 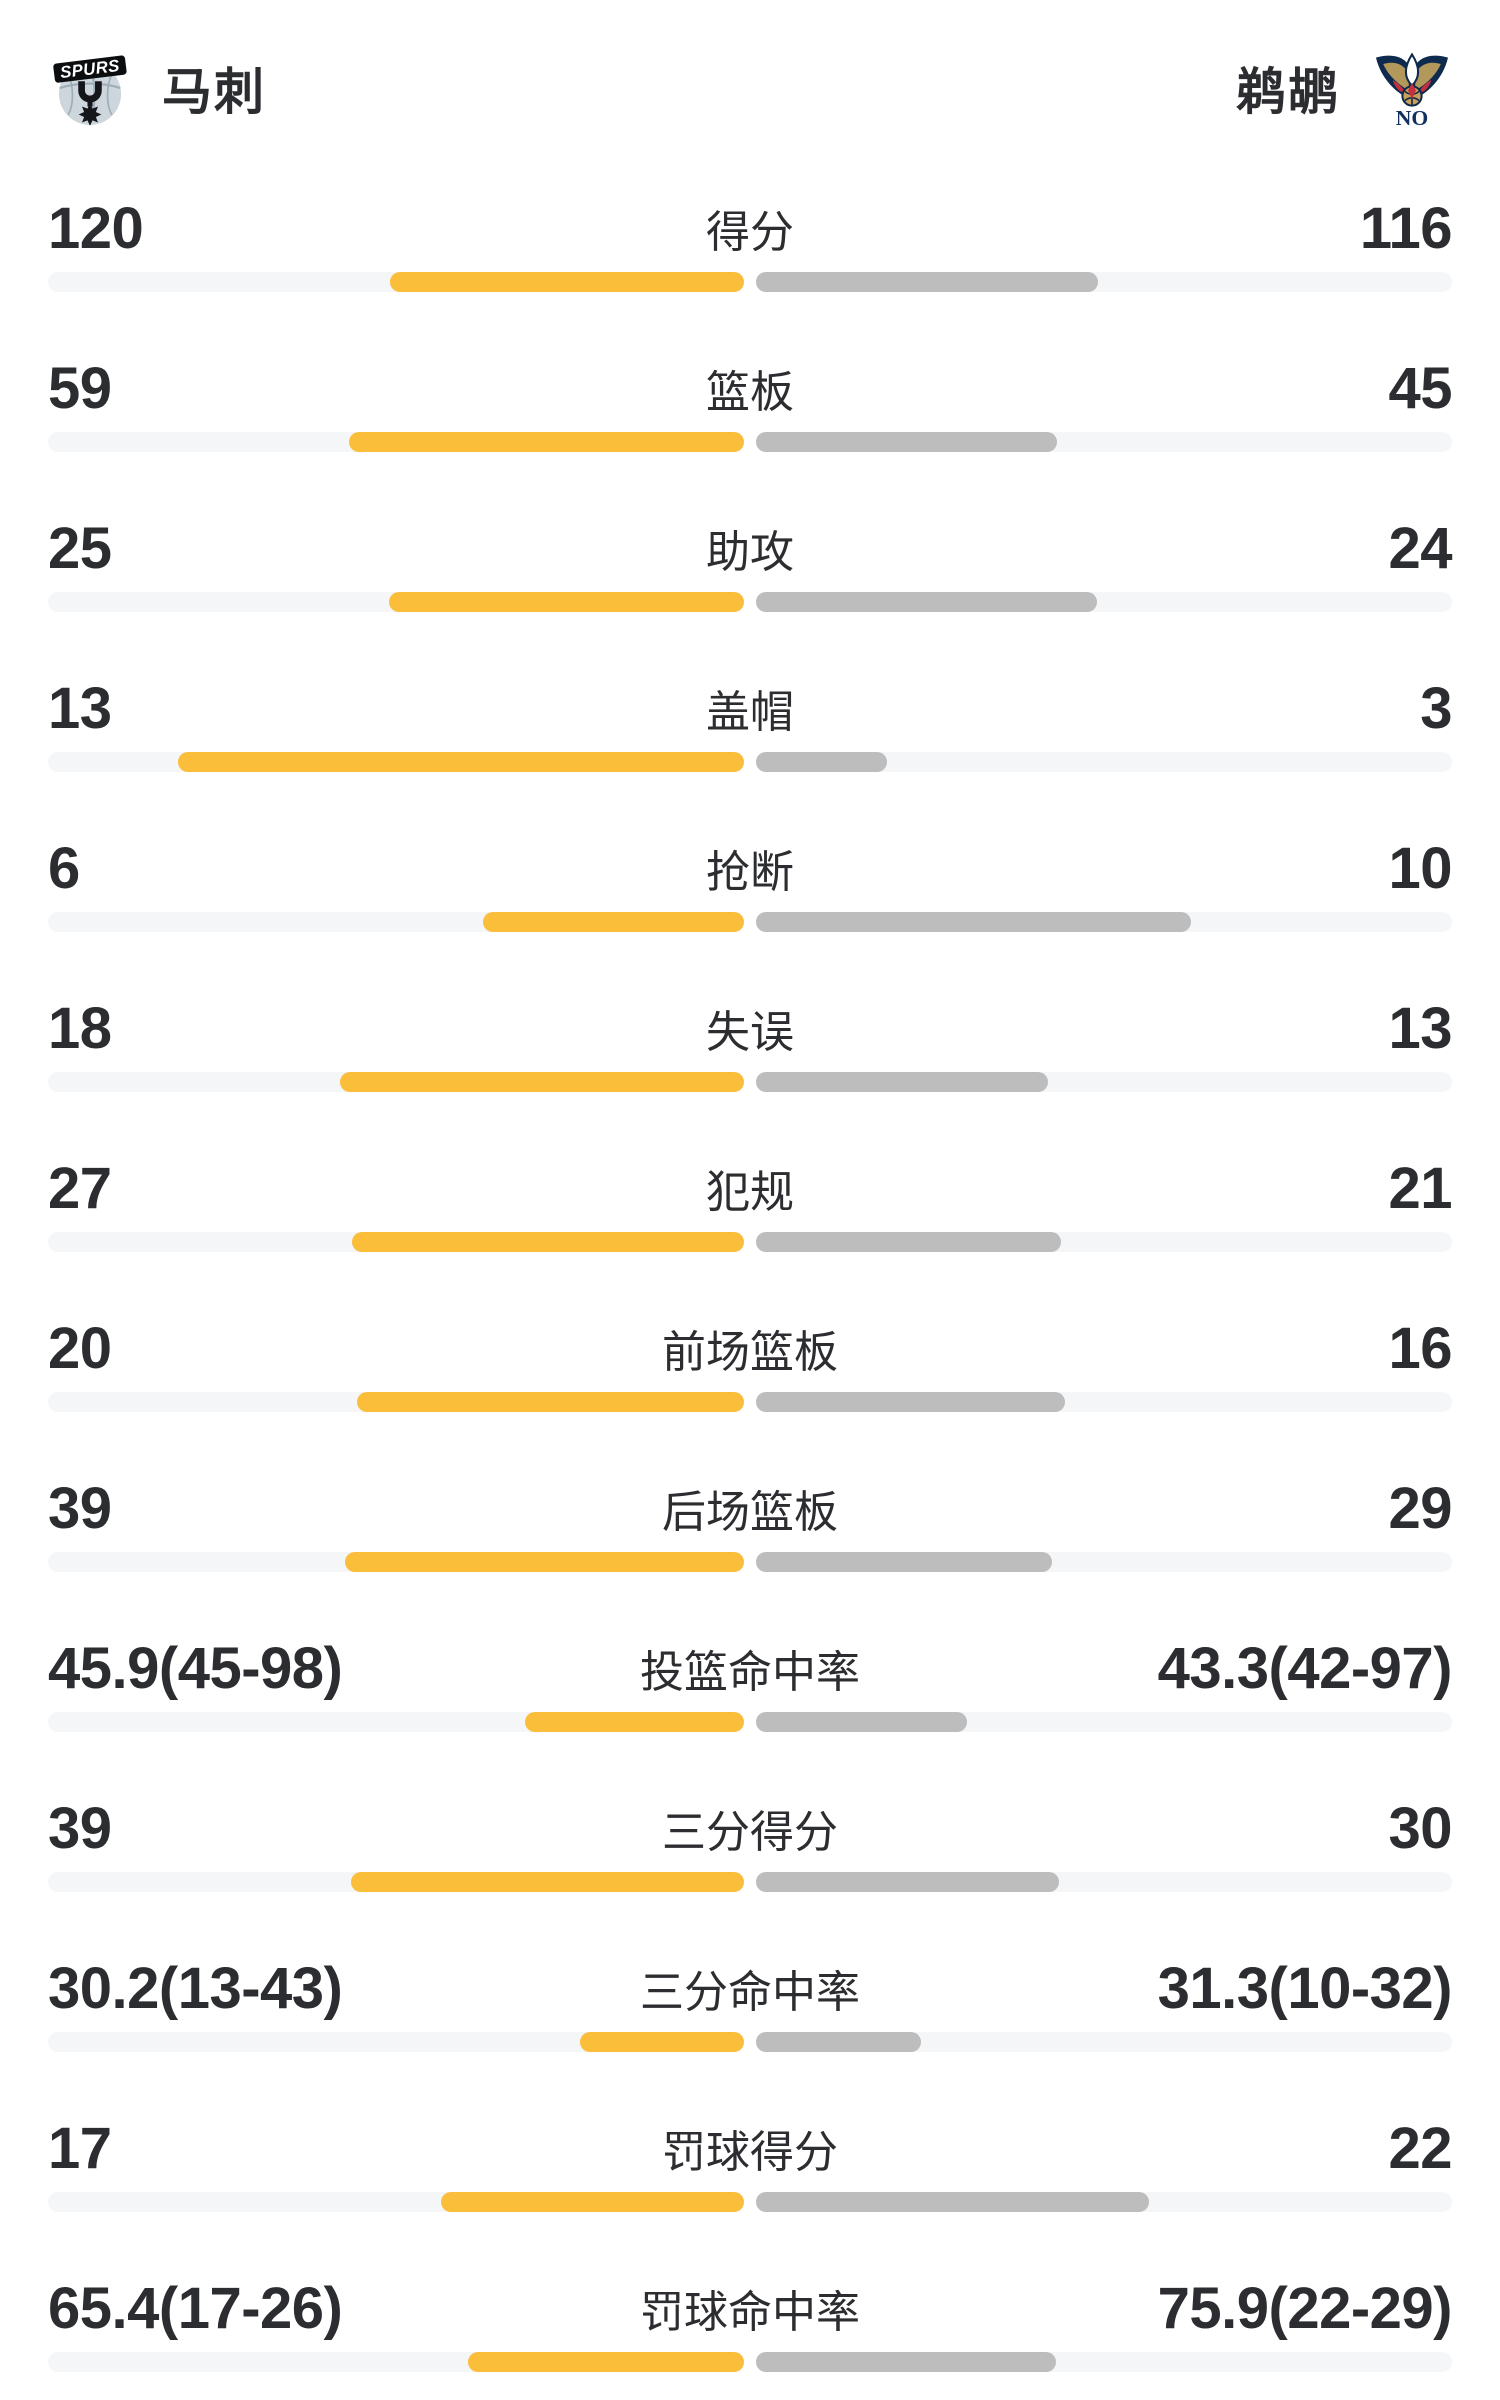 I want to click on stat-row: 17 罚球得分 22, so click(x=750, y=2148).